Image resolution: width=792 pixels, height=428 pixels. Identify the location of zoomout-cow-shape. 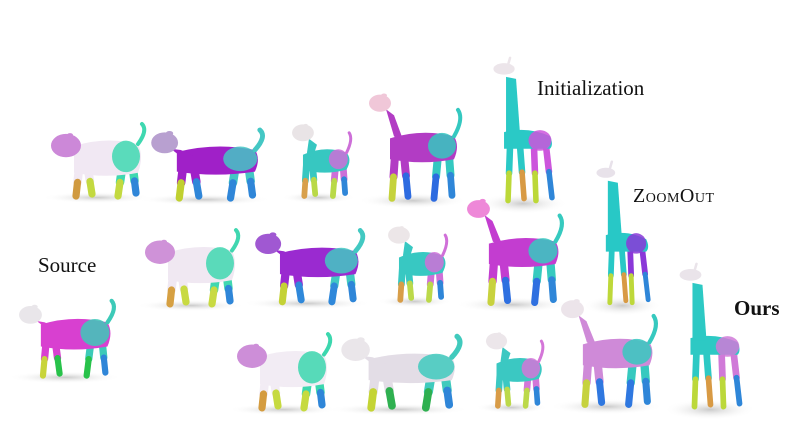
(307, 269).